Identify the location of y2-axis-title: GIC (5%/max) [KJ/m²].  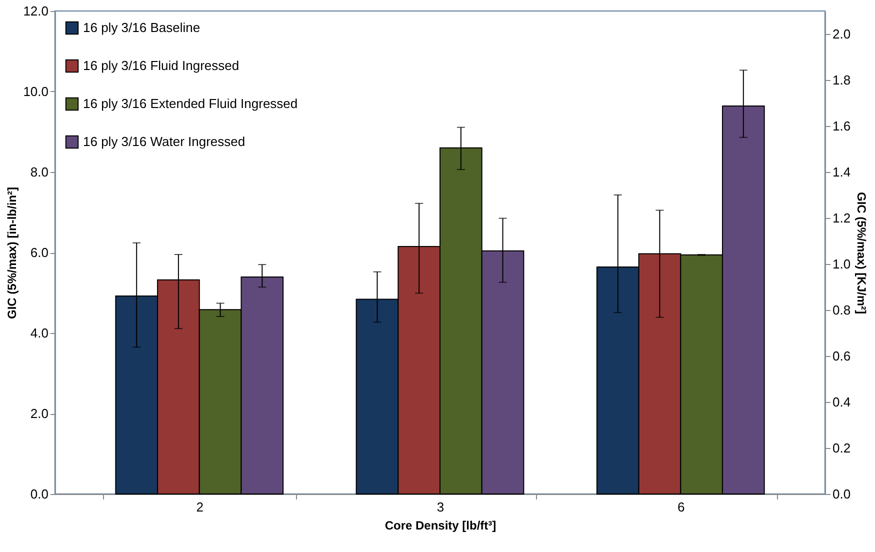
(861, 253).